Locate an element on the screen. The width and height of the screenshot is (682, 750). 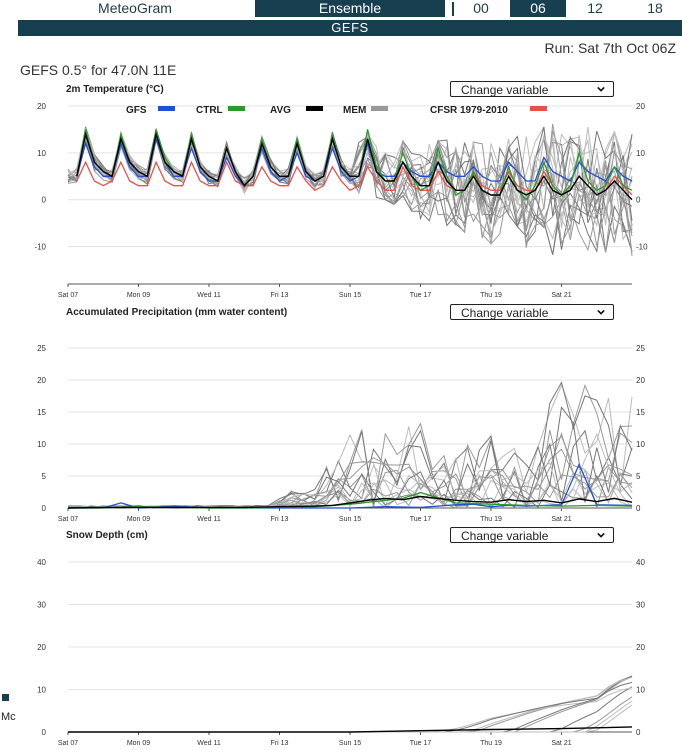
legend-label: MEM is located at coordinates (354, 110).